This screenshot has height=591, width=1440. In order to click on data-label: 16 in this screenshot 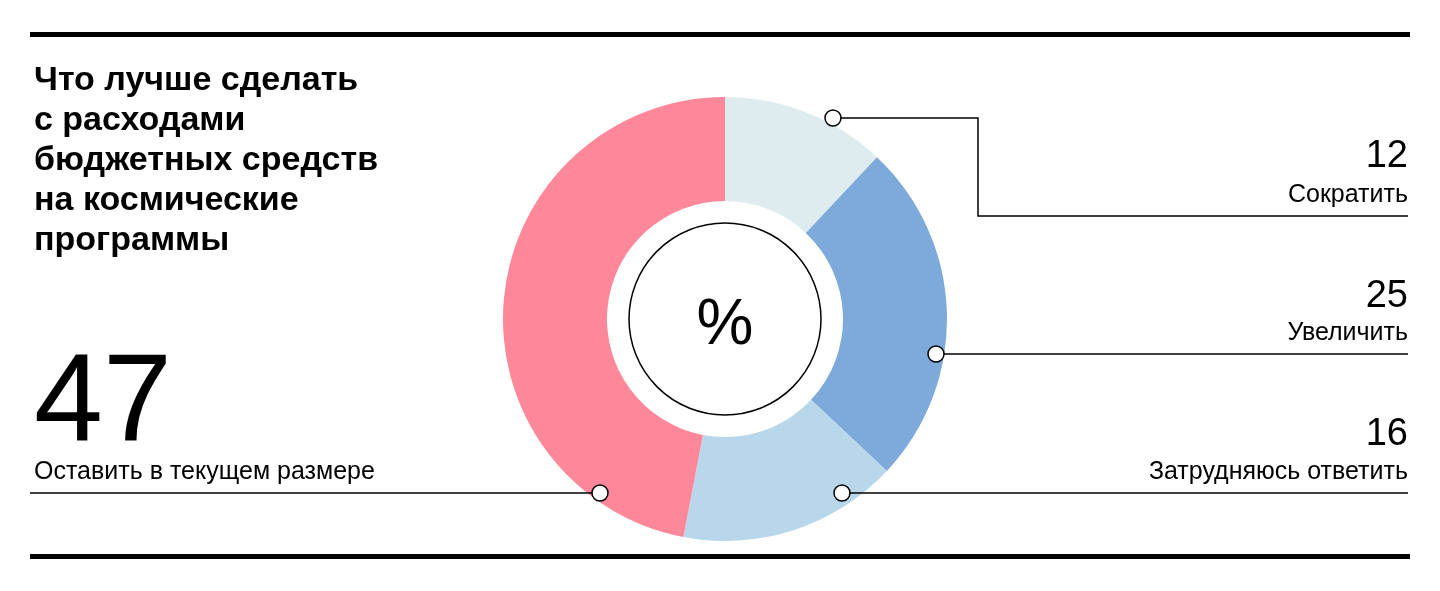, I will do `click(1386, 432)`.